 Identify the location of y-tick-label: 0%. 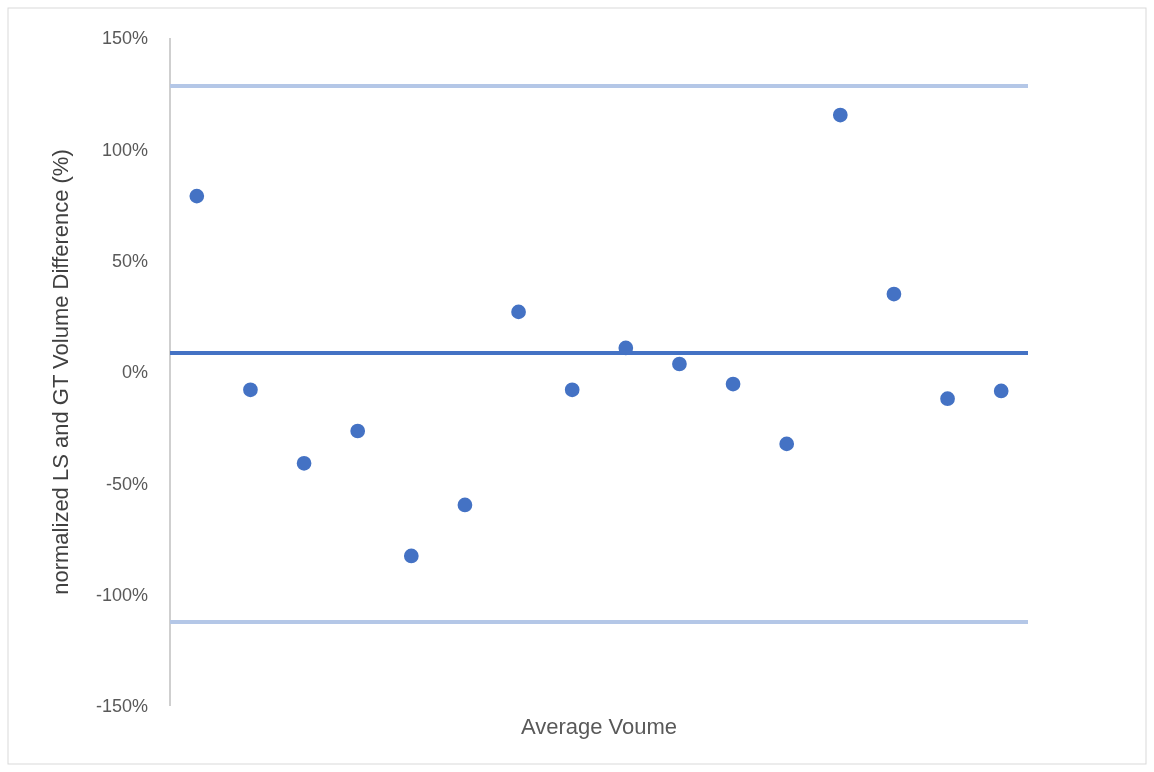
(134, 372).